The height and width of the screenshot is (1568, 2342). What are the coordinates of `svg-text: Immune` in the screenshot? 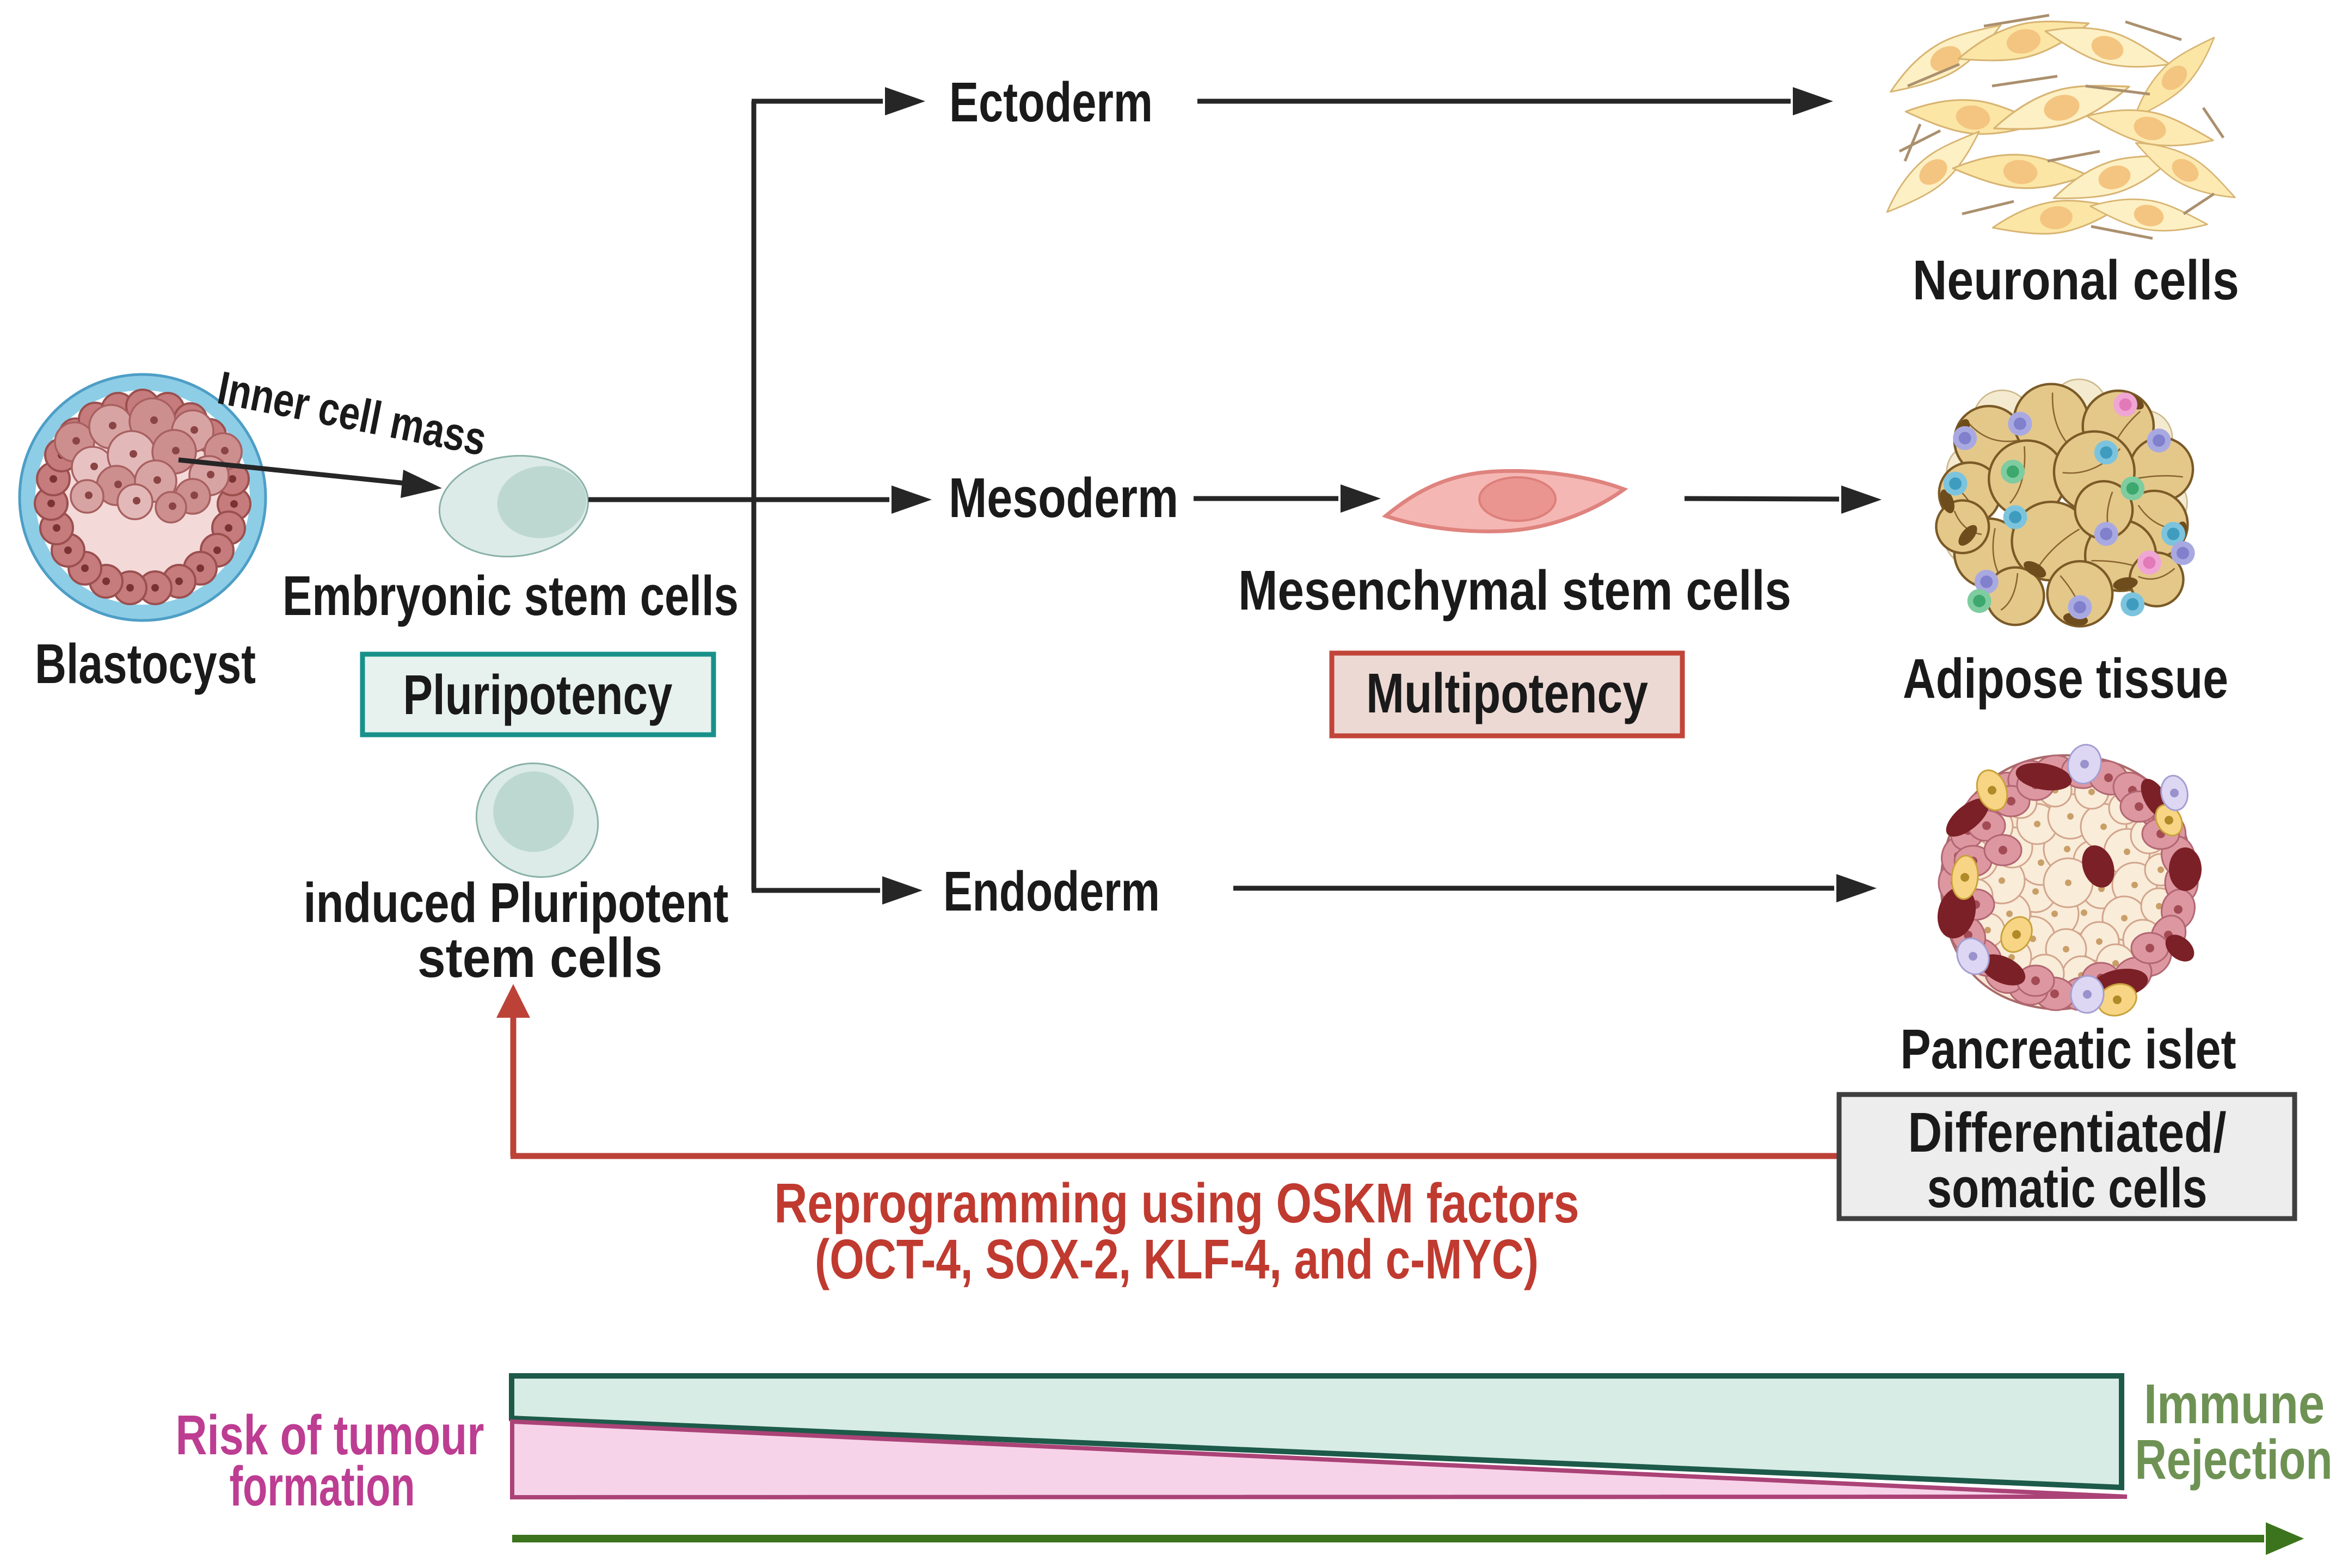 It's located at (2235, 1404).